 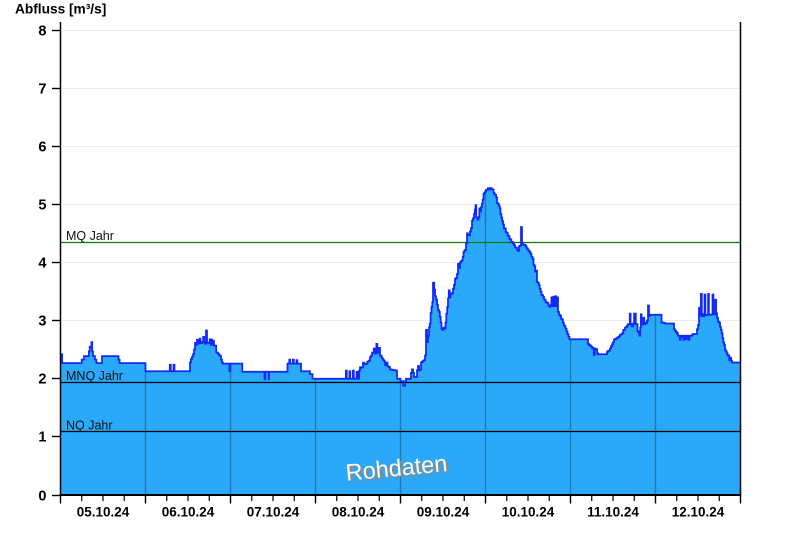 I want to click on svg-text: 3, so click(x=42, y=321).